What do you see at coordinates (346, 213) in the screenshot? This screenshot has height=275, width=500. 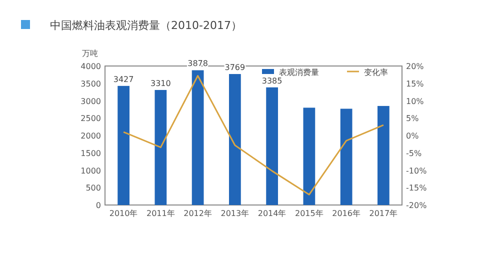 I see `x-tick-label: 2016年` at bounding box center [346, 213].